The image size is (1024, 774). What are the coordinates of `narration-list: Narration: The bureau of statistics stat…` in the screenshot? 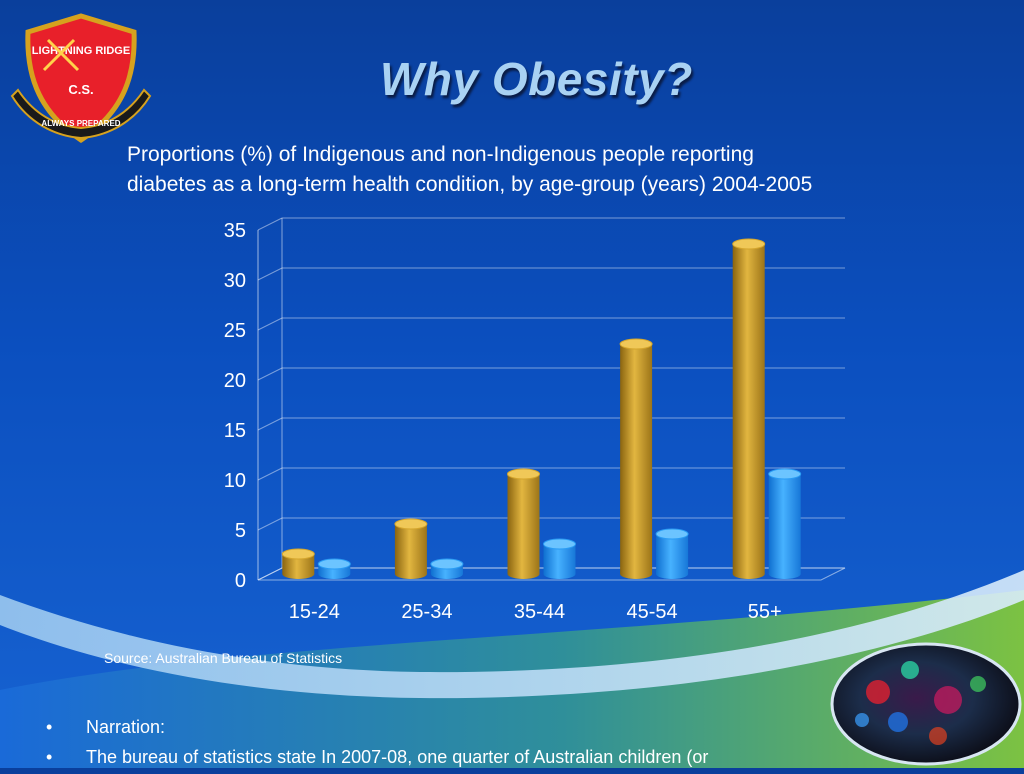 It's located at (494, 744).